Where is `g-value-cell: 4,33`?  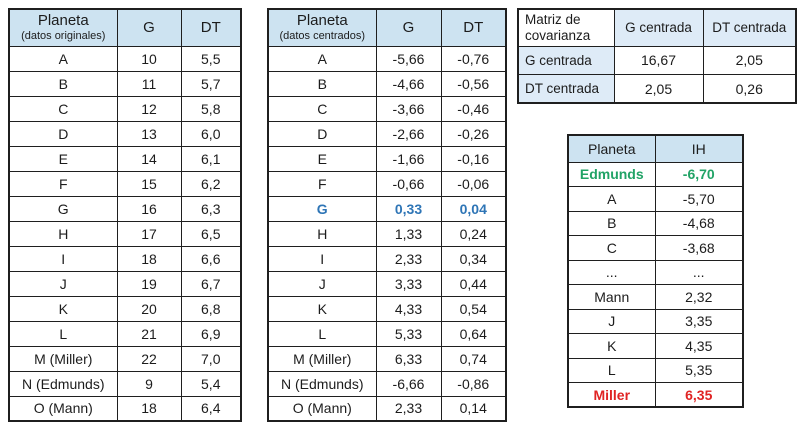 g-value-cell: 4,33 is located at coordinates (408, 308).